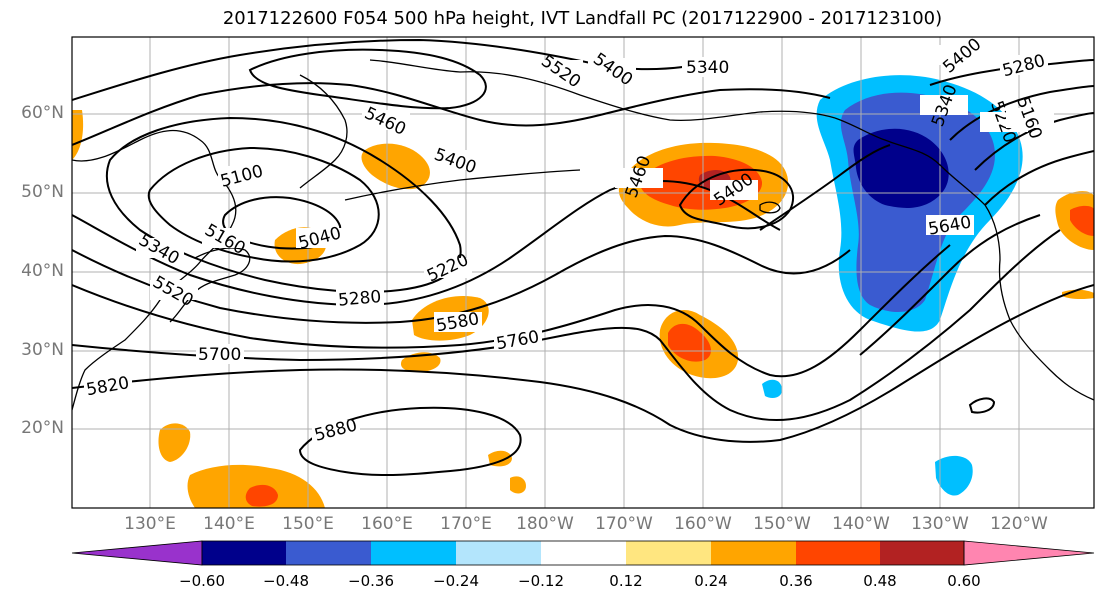 Image resolution: width=1105 pixels, height=605 pixels. What do you see at coordinates (137, 553) in the screenshot?
I see `colorbar-extend-low` at bounding box center [137, 553].